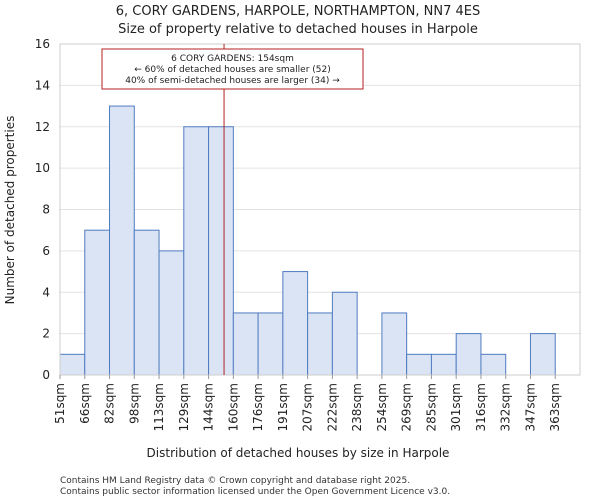 This screenshot has width=600, height=500. I want to click on x-tick-label: 222sqm, so click(332, 407).